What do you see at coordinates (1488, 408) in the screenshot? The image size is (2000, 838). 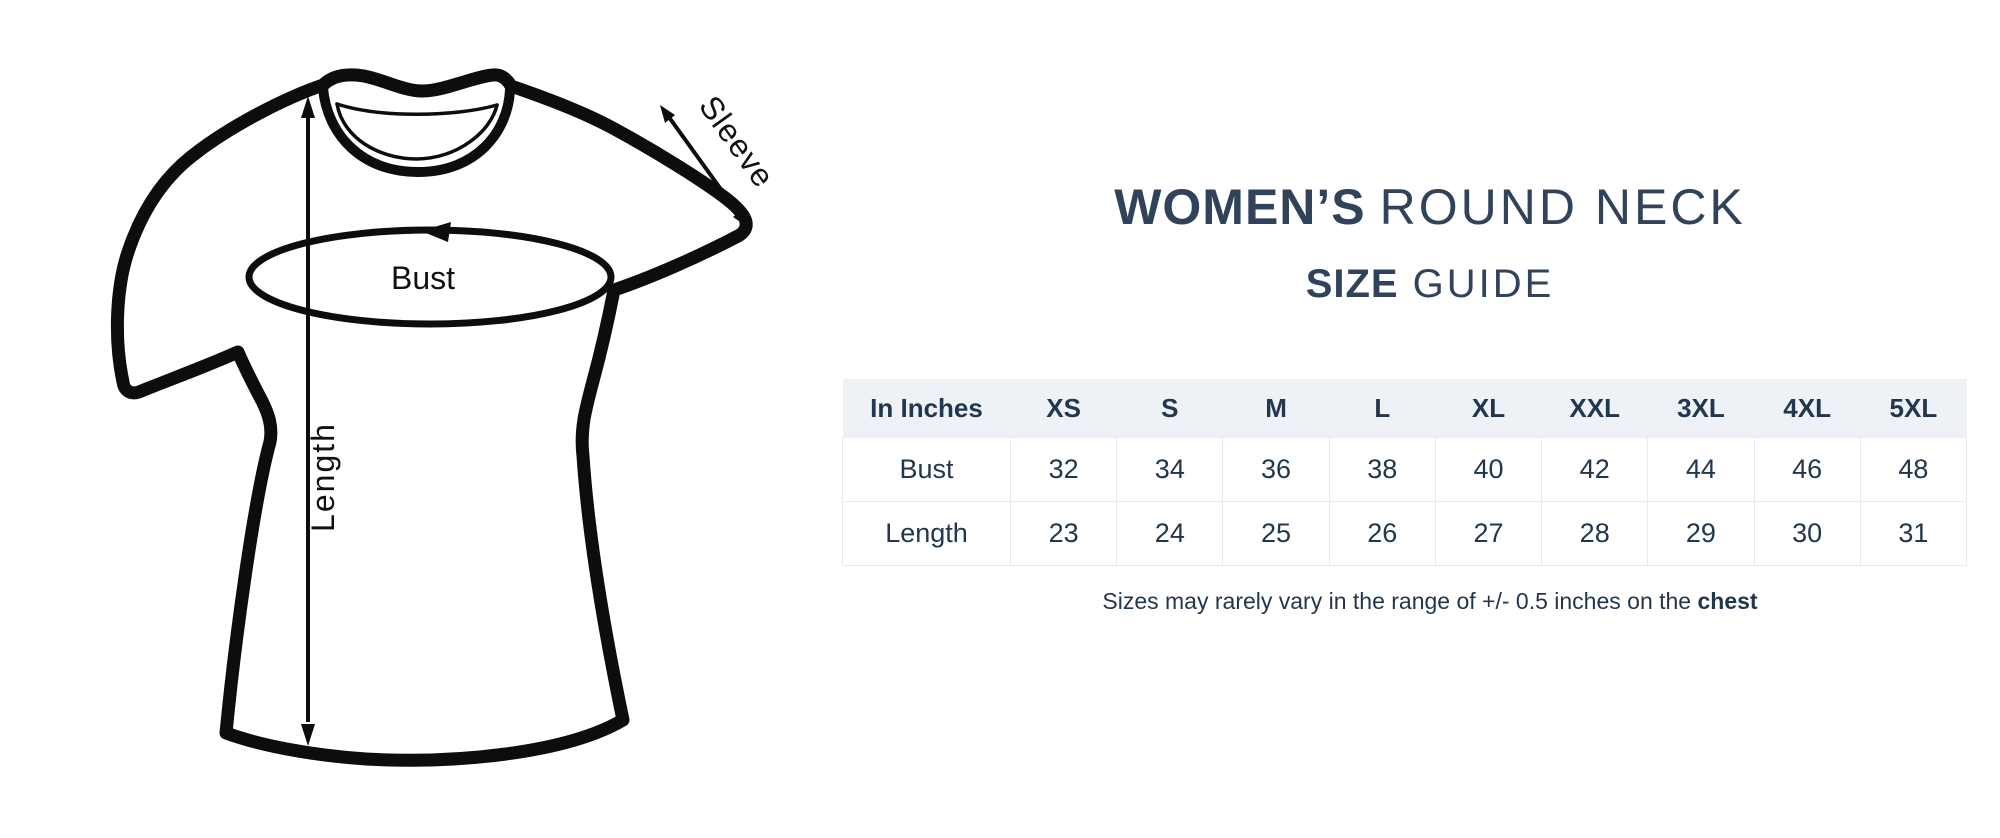 I see `size-column-header: XL` at bounding box center [1488, 408].